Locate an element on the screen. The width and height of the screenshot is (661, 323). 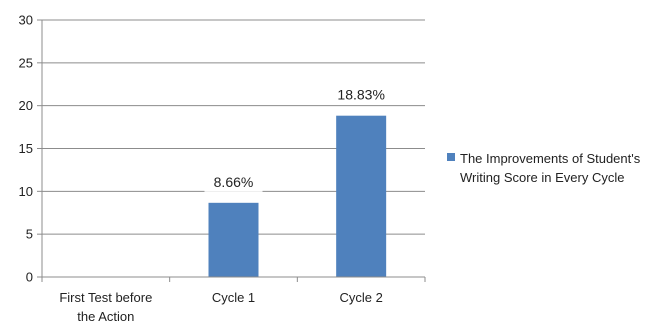
y-tick-label: 10 is located at coordinates (26, 191).